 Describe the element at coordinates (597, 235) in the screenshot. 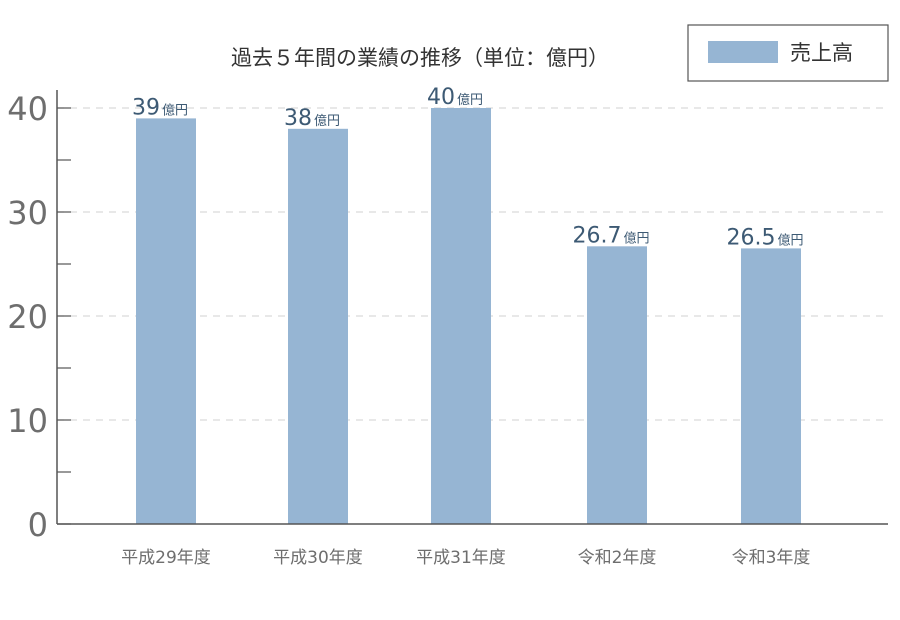

I see `data-label-value: 26.7` at that location.